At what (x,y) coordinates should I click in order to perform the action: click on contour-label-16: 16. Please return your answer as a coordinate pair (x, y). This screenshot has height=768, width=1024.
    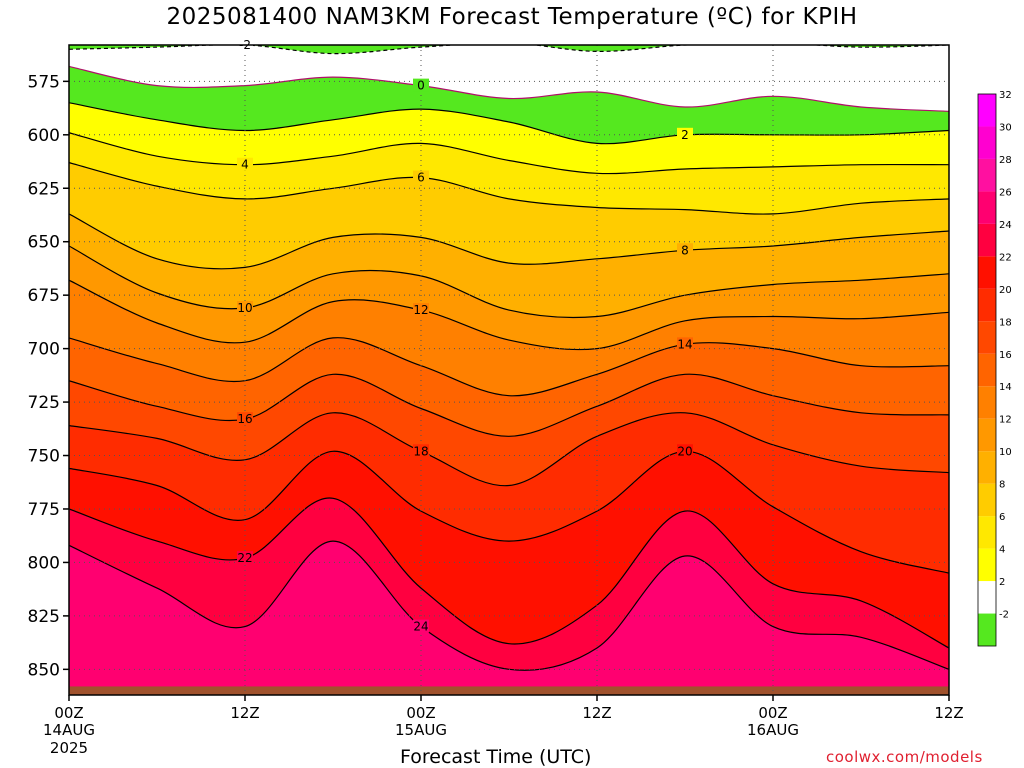
    Looking at the image, I should click on (244, 419).